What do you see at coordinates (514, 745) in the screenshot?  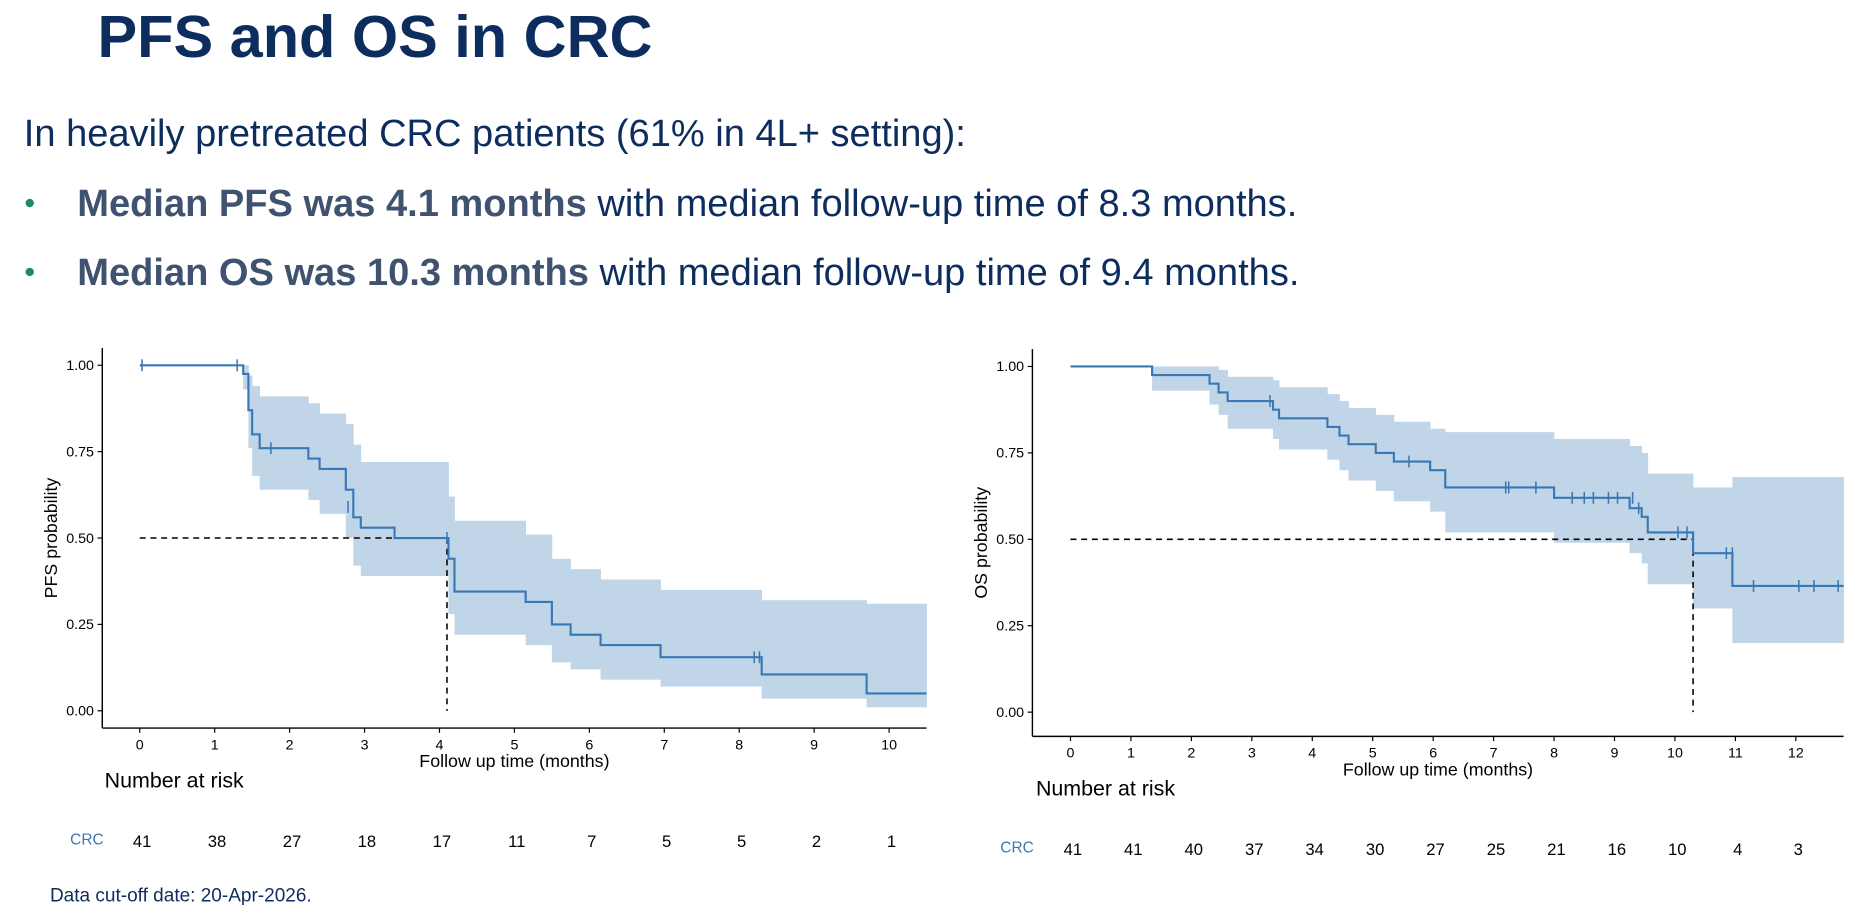 I see `x-tick-label: 5` at bounding box center [514, 745].